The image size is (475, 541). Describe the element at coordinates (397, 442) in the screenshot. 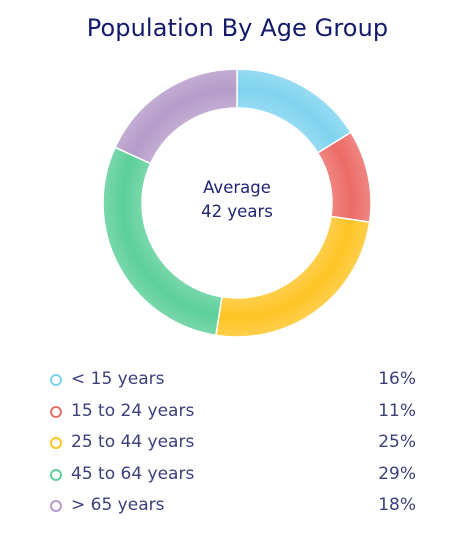

I see `legend-value: 25%` at that location.